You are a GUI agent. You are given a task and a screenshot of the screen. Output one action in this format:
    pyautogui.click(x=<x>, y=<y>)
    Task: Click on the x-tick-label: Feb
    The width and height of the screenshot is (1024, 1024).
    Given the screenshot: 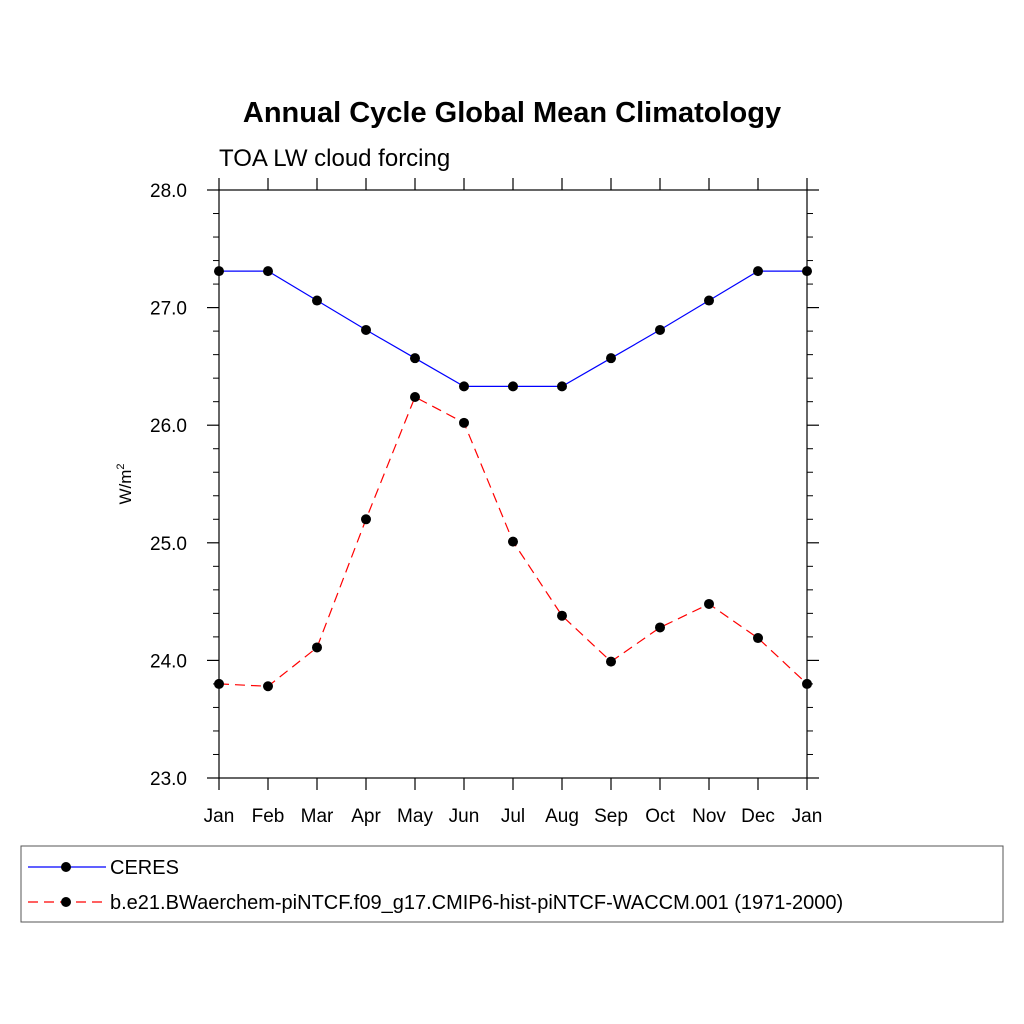 What is the action you would take?
    pyautogui.click(x=268, y=816)
    